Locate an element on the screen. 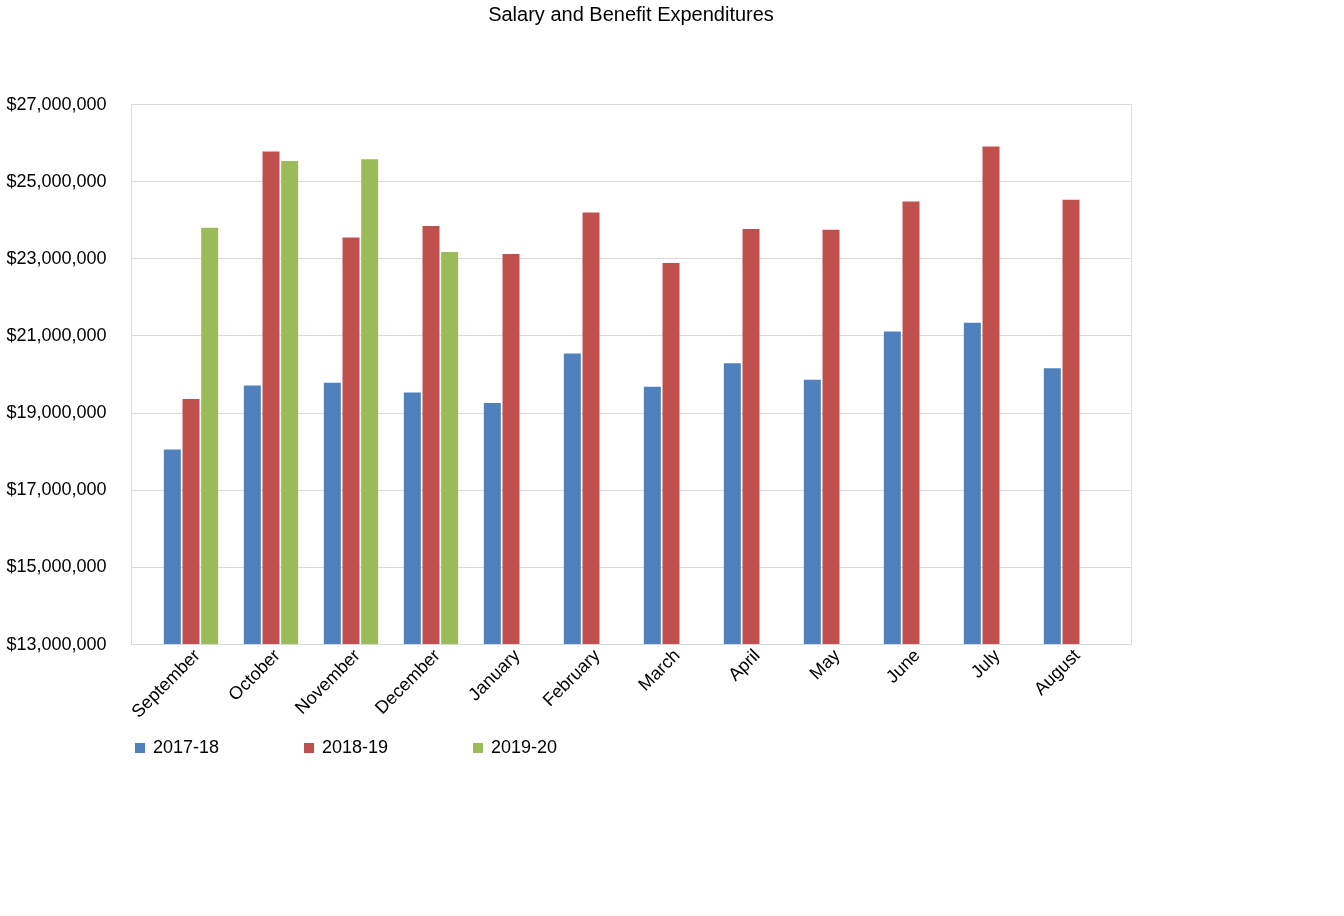 The width and height of the screenshot is (1344, 916). x-tick-label: July is located at coordinates (985, 663).